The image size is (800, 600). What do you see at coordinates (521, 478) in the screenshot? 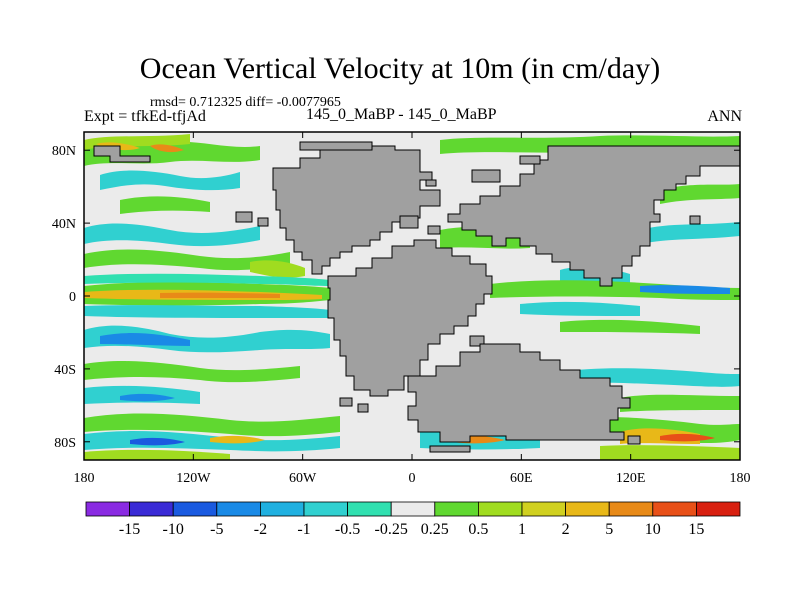
I see `lon-tick-label: 60E` at bounding box center [521, 478].